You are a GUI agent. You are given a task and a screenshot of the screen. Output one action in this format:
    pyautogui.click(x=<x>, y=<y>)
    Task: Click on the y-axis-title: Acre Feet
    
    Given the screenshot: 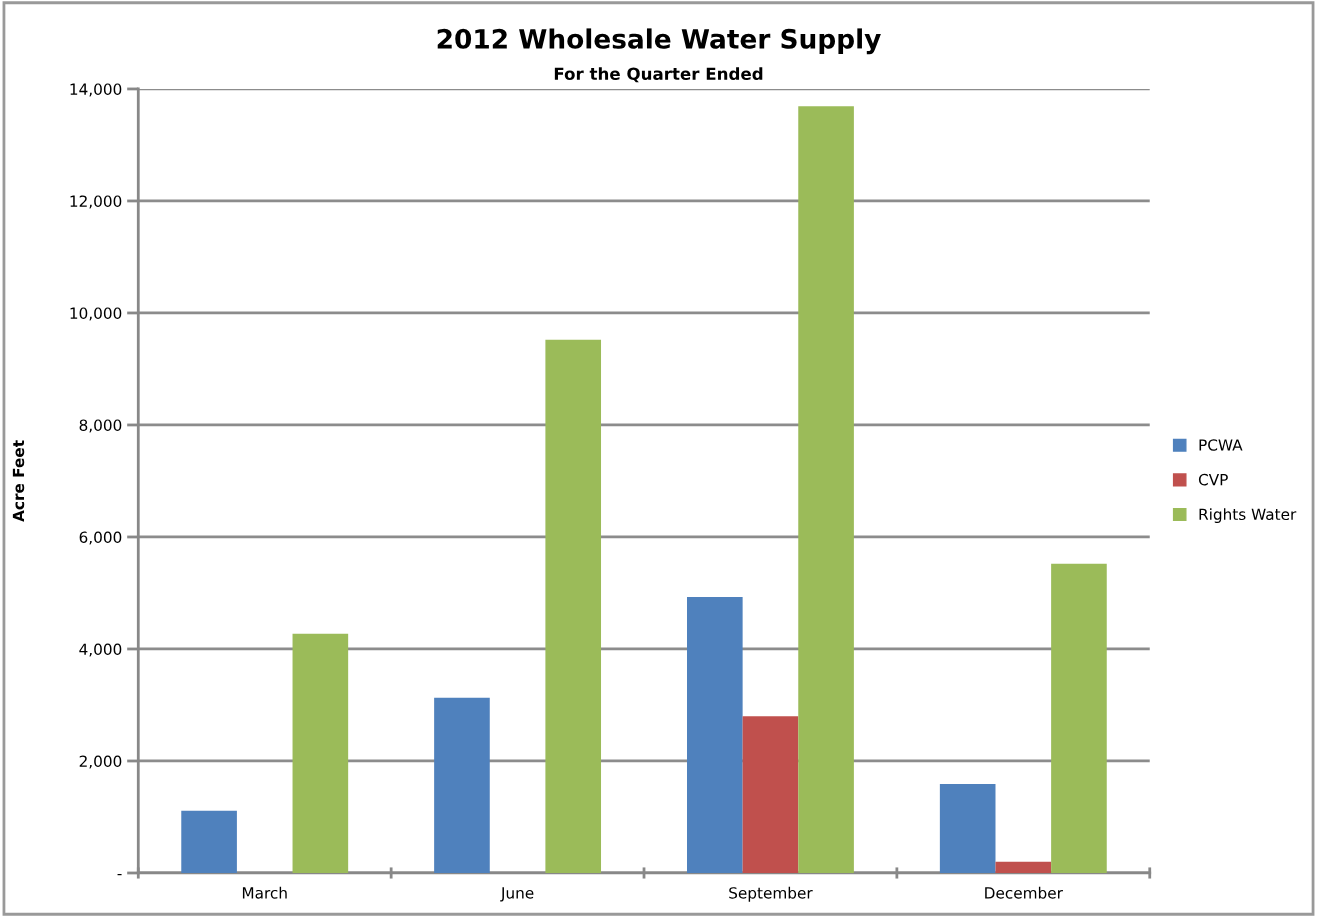 What is the action you would take?
    pyautogui.click(x=18, y=481)
    